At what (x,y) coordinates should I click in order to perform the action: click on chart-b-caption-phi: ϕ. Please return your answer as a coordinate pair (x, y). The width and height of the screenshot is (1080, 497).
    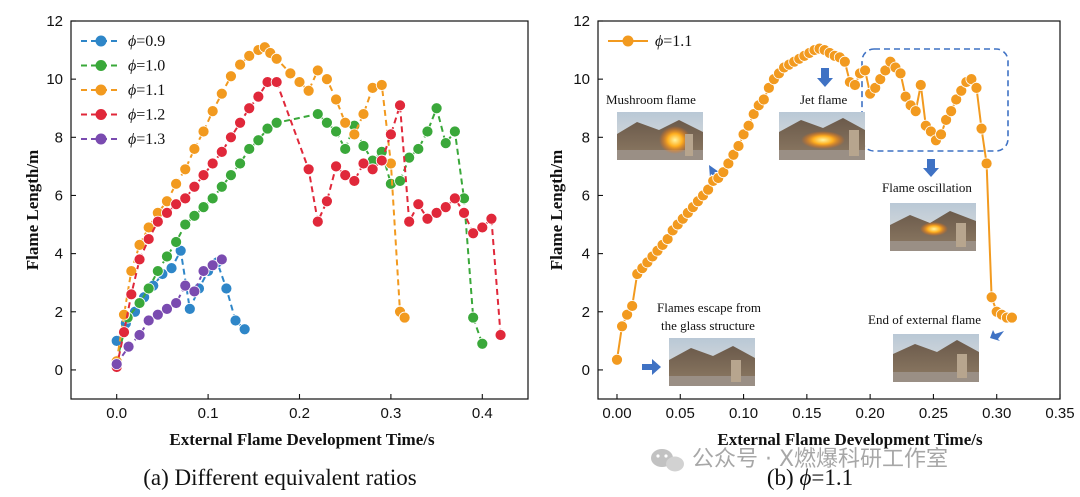
    Looking at the image, I should click on (805, 477).